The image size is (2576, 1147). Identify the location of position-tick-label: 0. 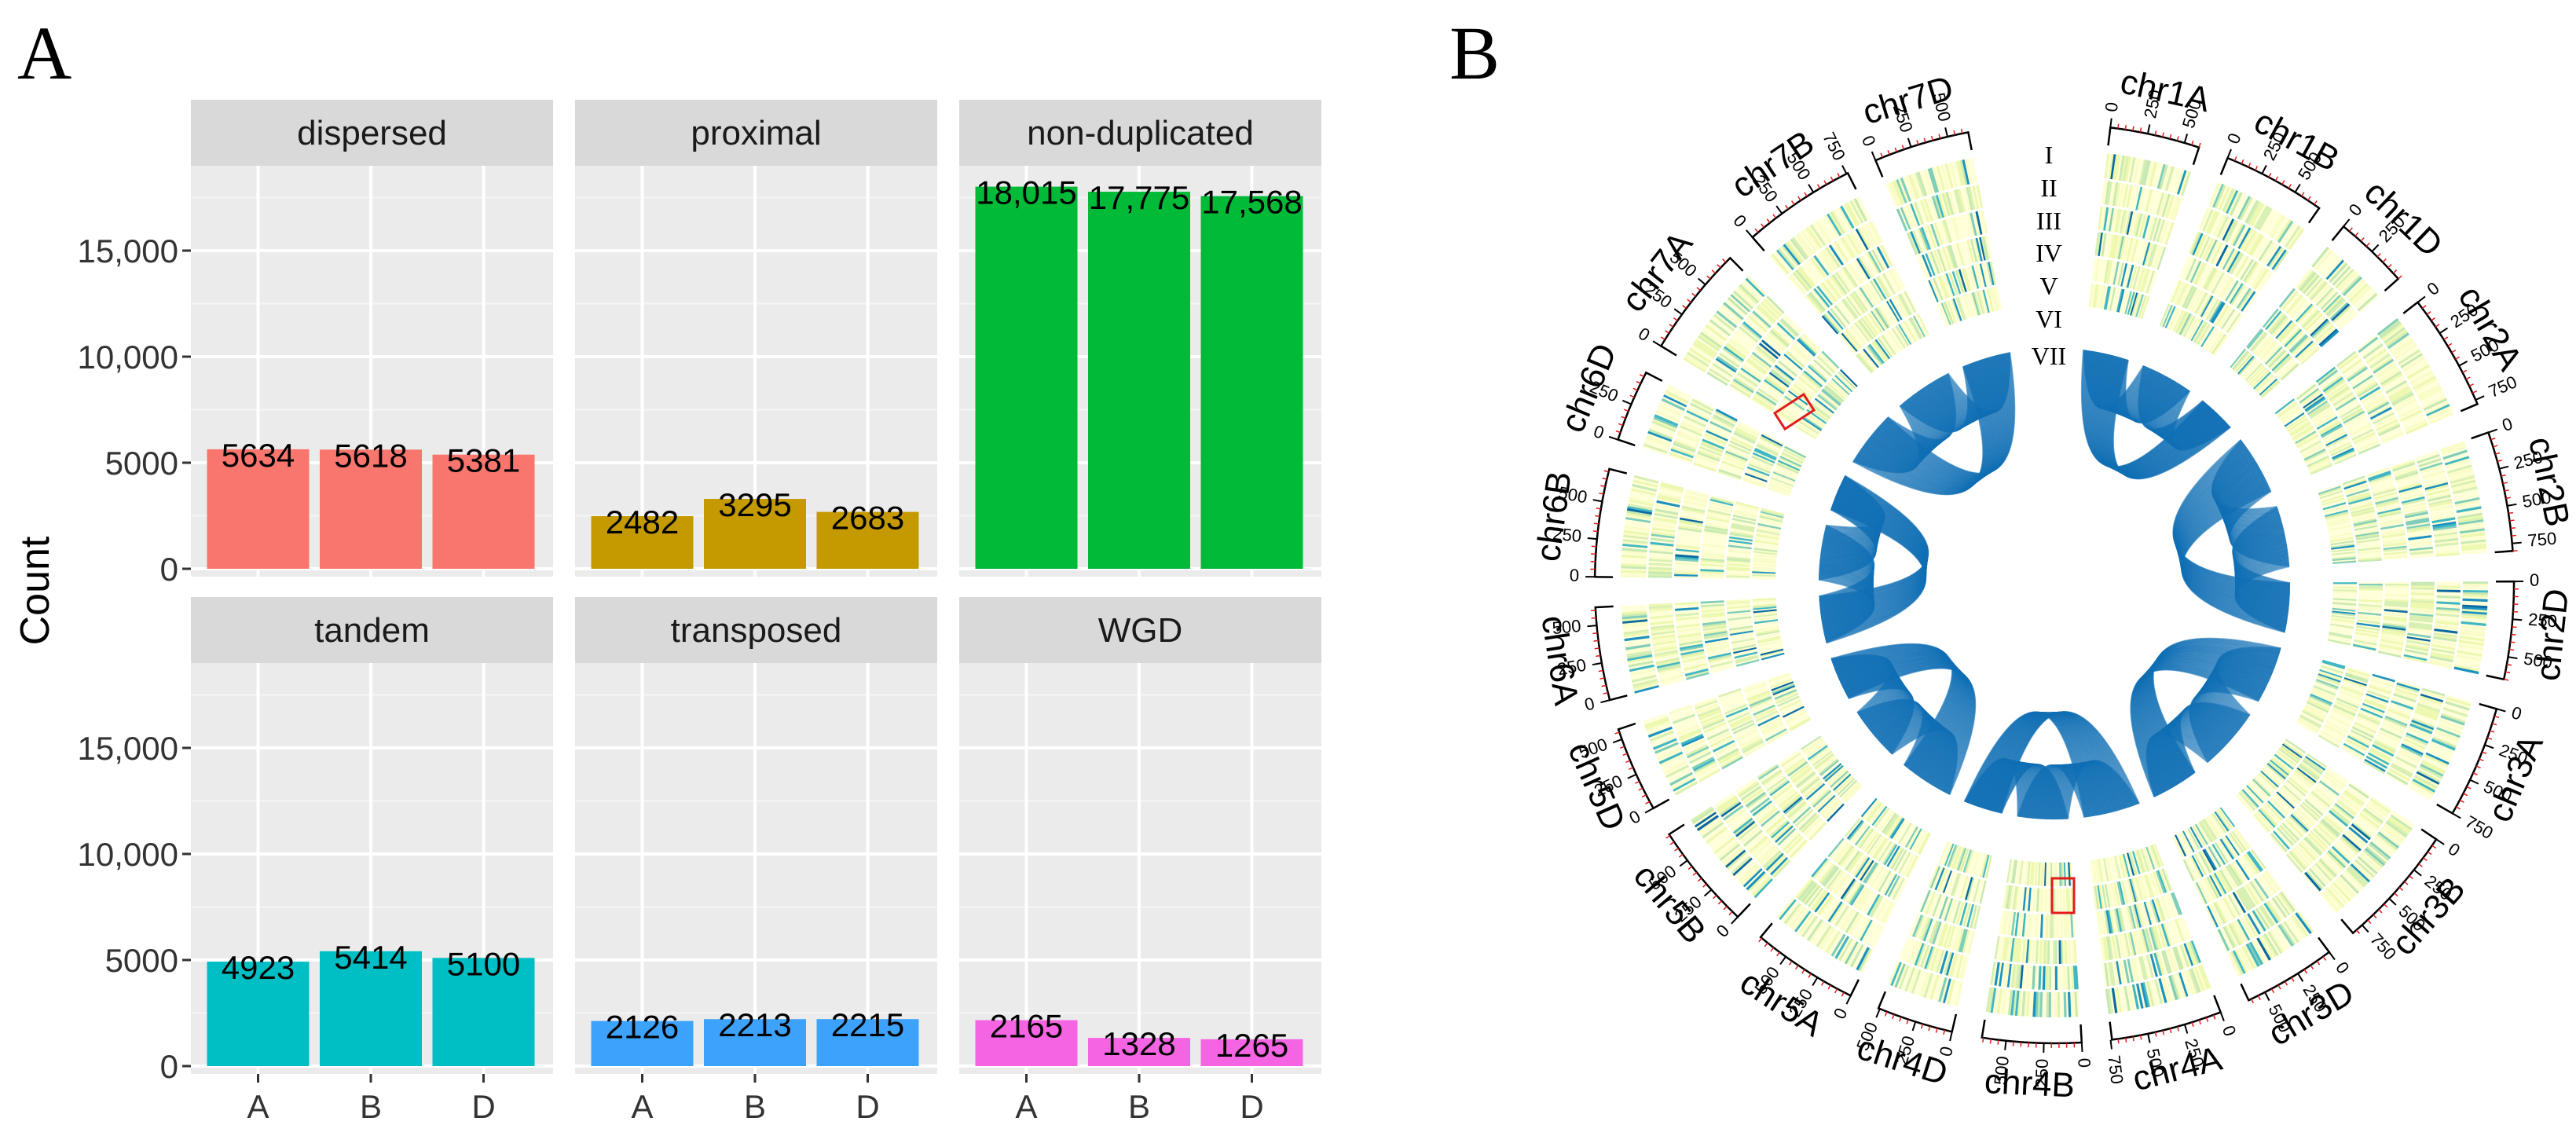
(2084, 1062).